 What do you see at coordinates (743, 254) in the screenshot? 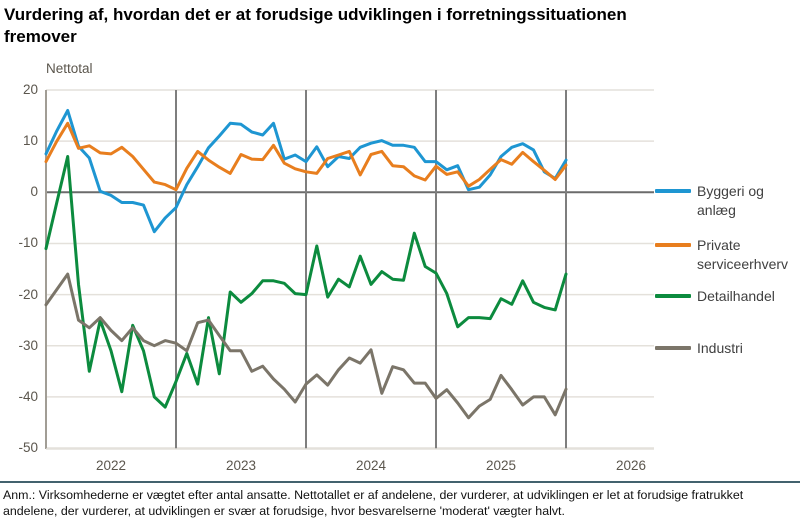
I see `legend-label: Private serviceerhverv` at bounding box center [743, 254].